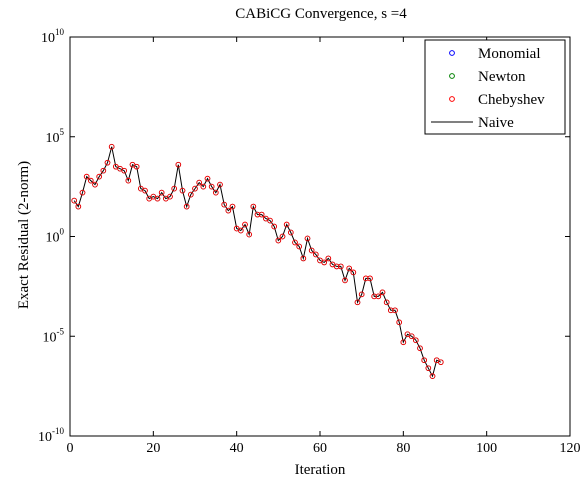 Image resolution: width=584 pixels, height=481 pixels. What do you see at coordinates (321, 14) in the screenshot?
I see `chart-title: CABiCG Convergence, s =4` at bounding box center [321, 14].